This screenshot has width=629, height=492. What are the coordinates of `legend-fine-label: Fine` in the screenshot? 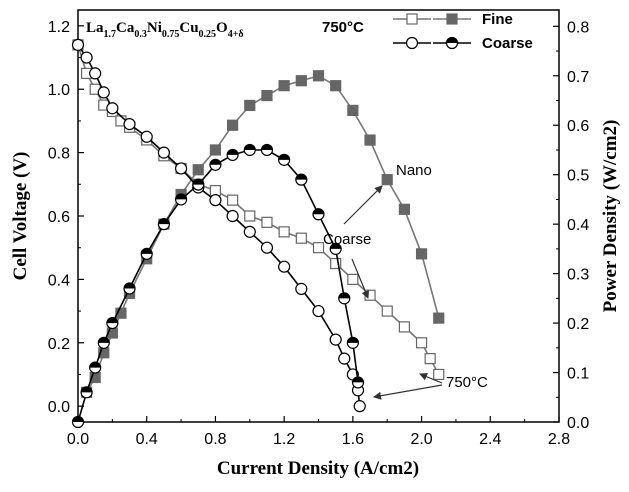 It's located at (497, 19).